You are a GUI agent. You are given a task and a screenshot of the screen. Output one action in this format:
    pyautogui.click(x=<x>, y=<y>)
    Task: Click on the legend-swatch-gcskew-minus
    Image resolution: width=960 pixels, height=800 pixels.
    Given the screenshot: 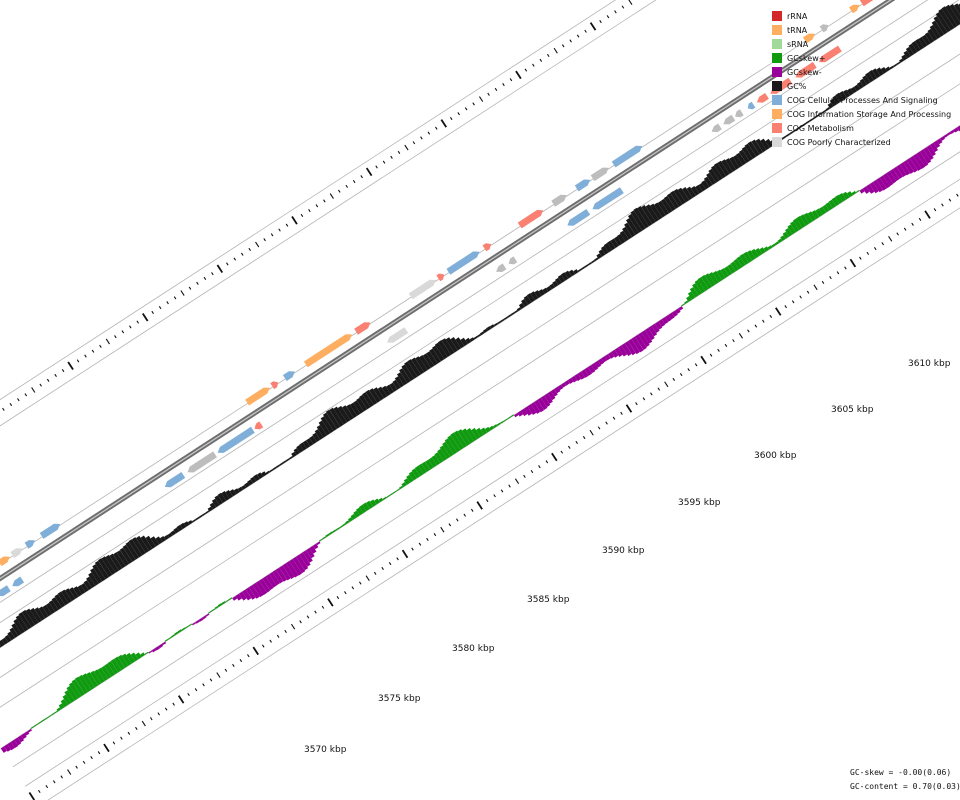 What is the action you would take?
    pyautogui.click(x=777, y=72)
    